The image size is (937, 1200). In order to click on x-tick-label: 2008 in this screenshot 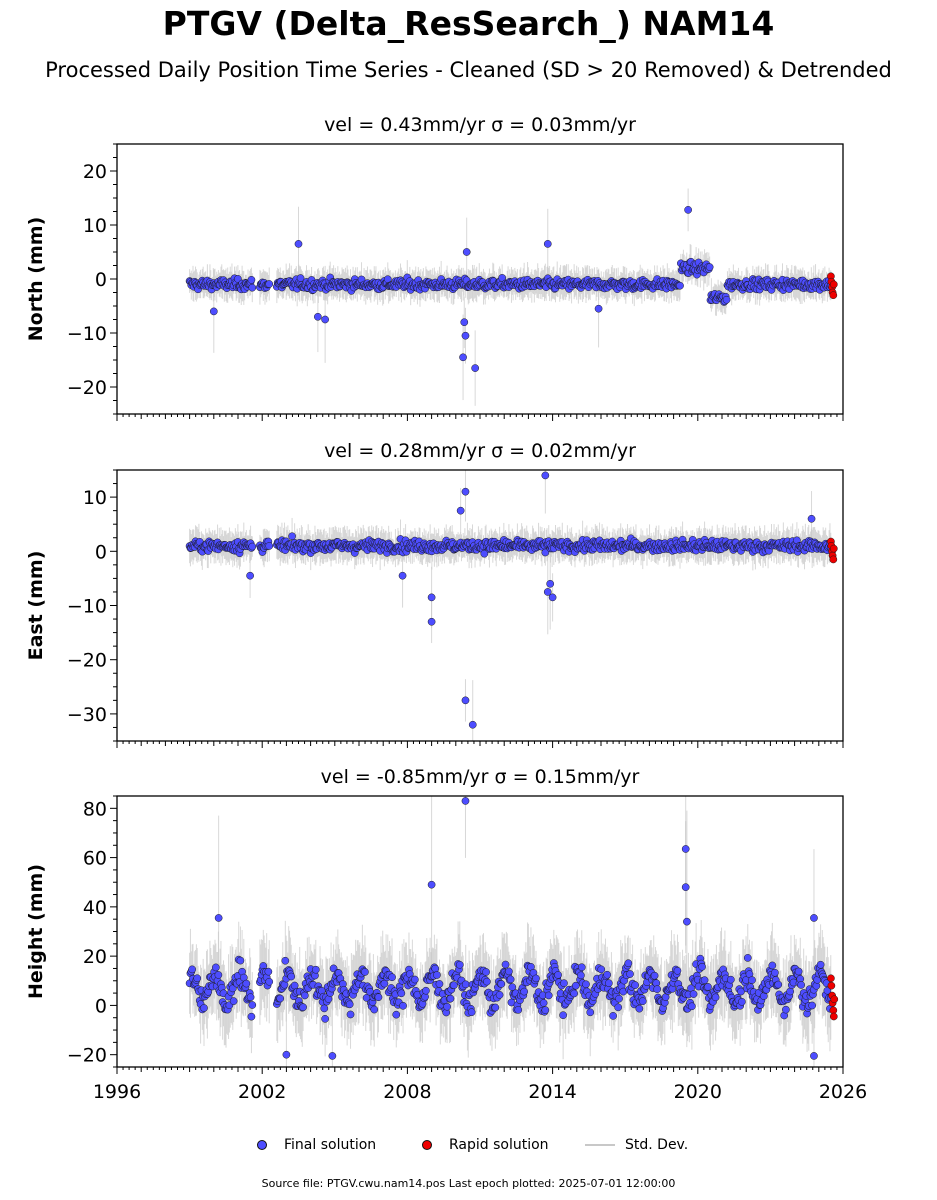, I will do `click(407, 1092)`.